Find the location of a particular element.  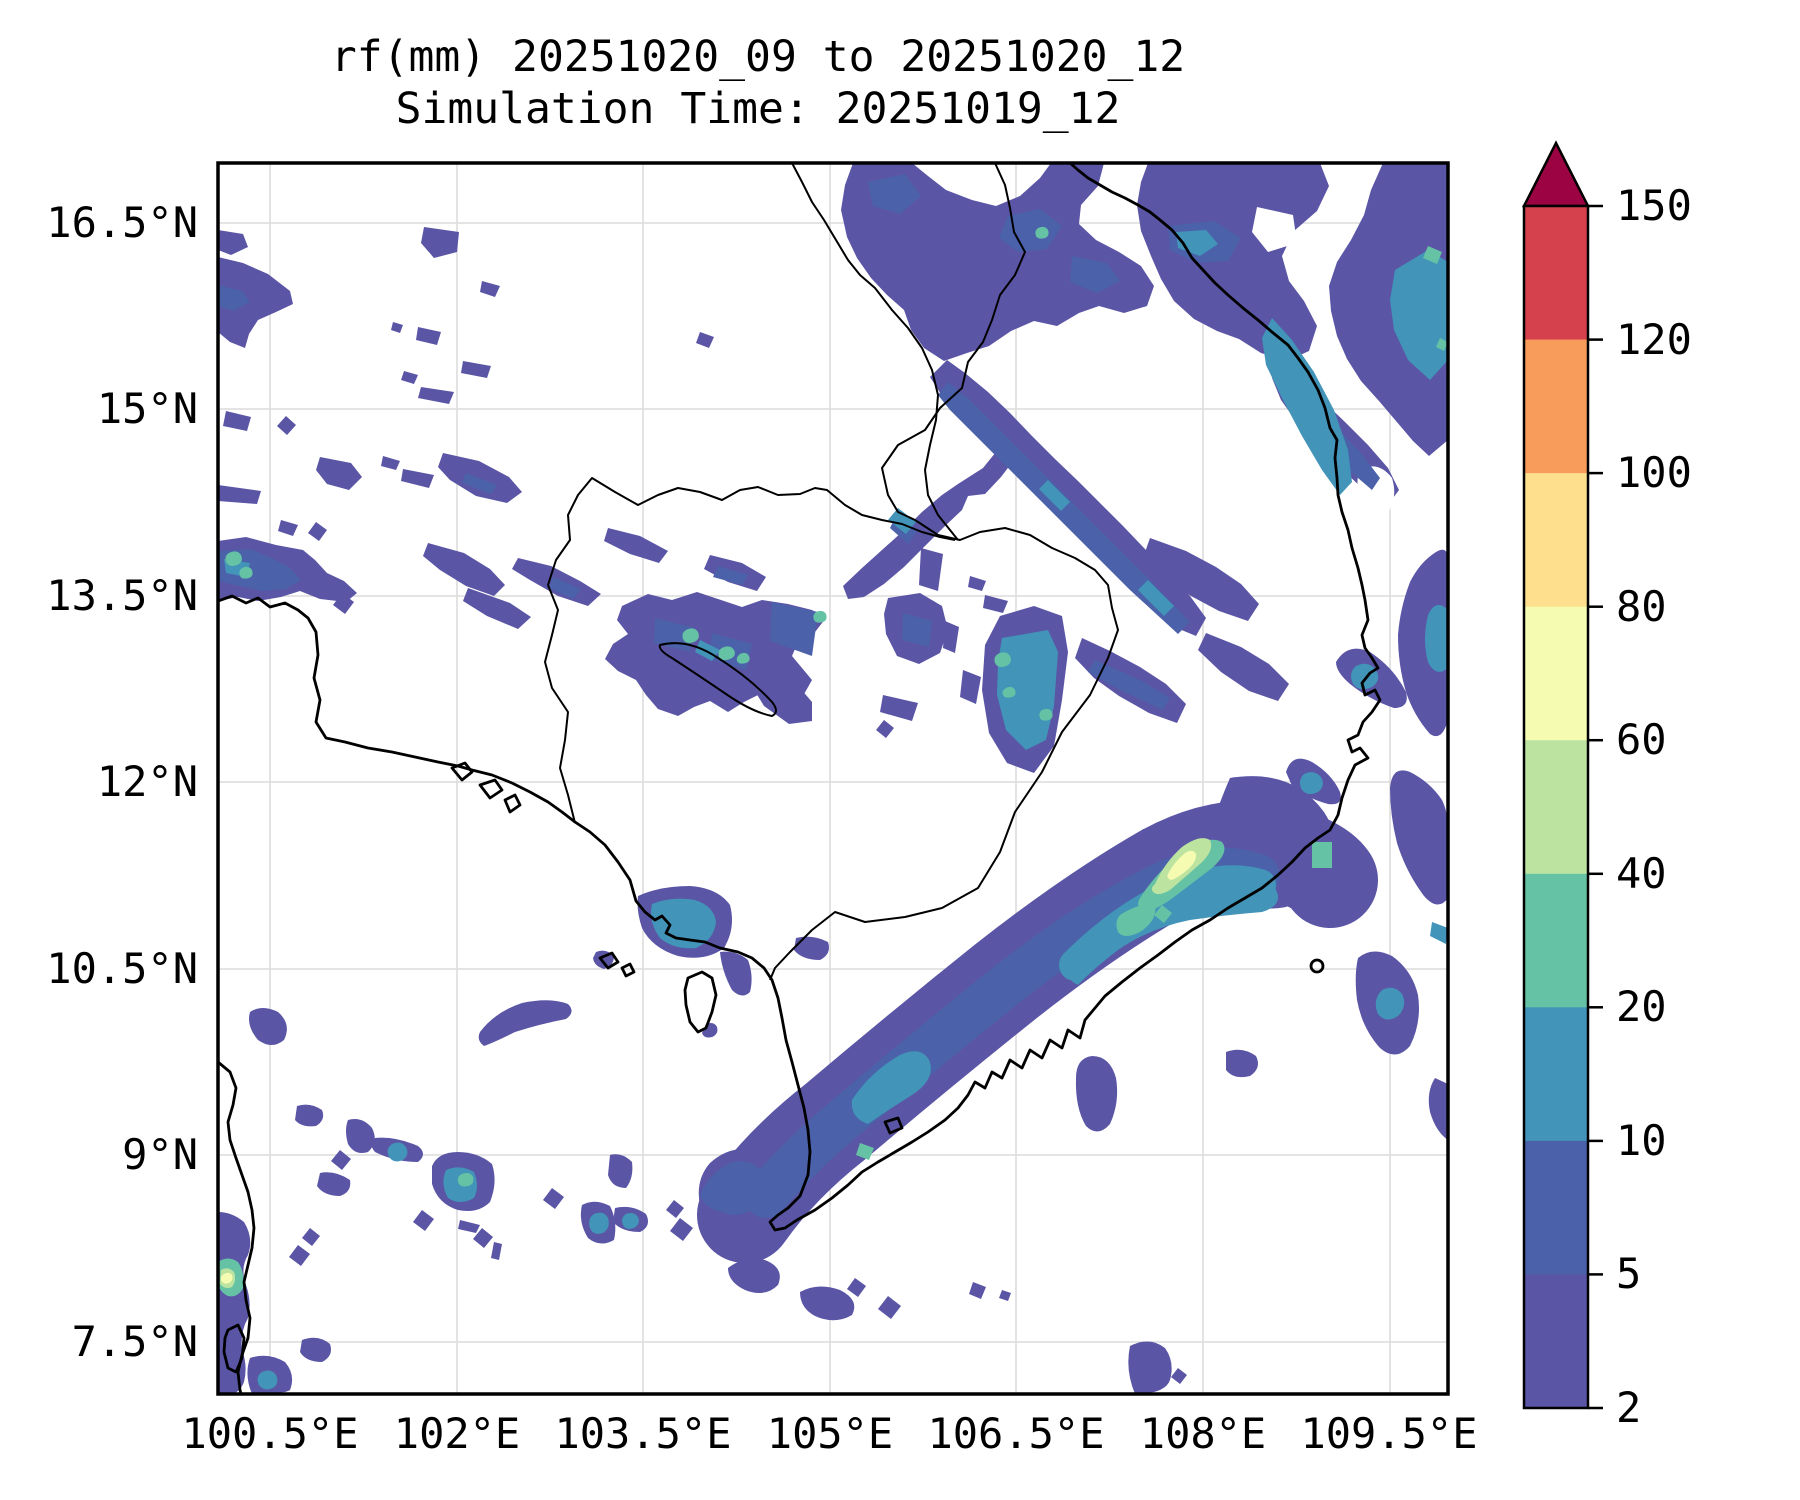

x-tick-label: 103.5°E is located at coordinates (643, 1433).